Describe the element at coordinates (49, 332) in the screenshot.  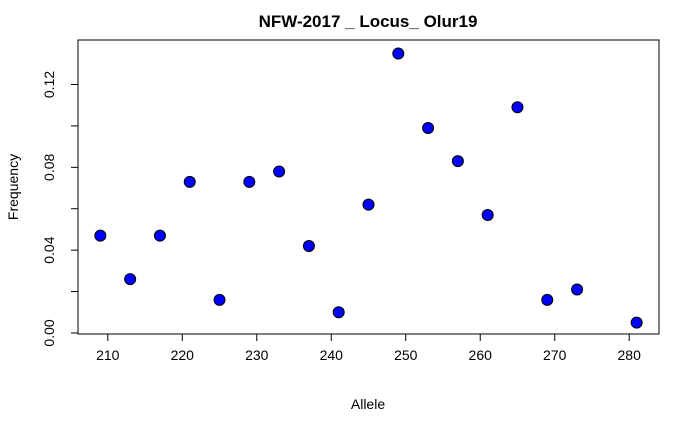
I see `y-tick-label: 0.00` at that location.